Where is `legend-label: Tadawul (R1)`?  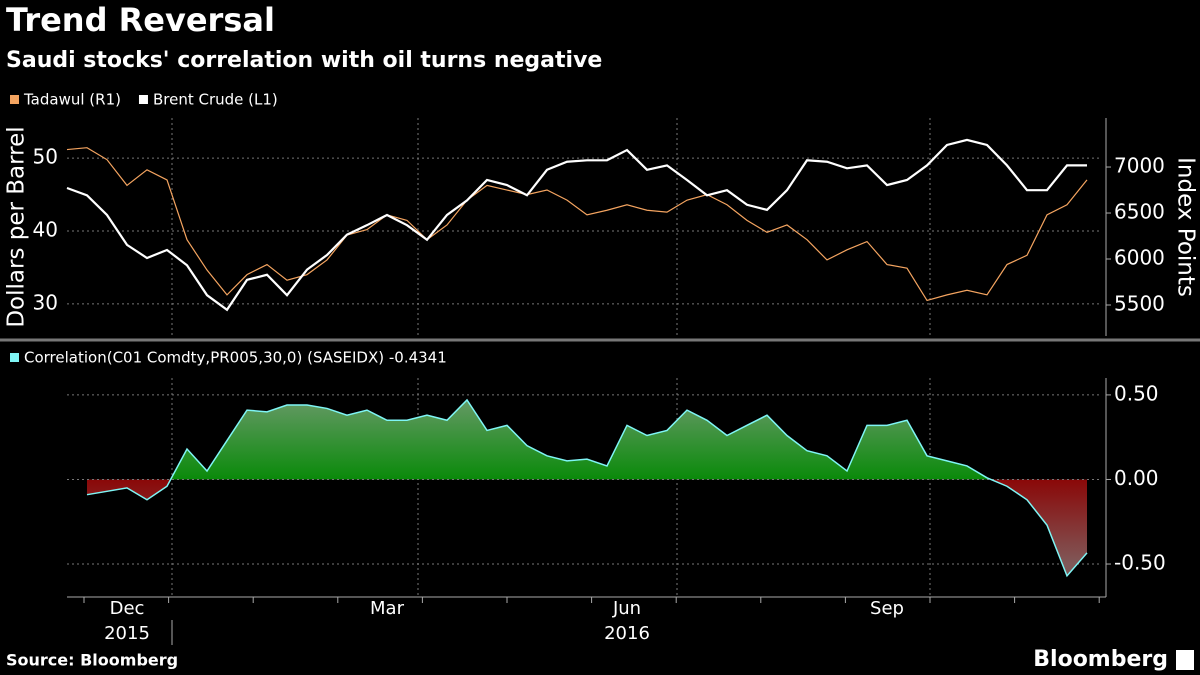 legend-label: Tadawul (R1) is located at coordinates (72, 100).